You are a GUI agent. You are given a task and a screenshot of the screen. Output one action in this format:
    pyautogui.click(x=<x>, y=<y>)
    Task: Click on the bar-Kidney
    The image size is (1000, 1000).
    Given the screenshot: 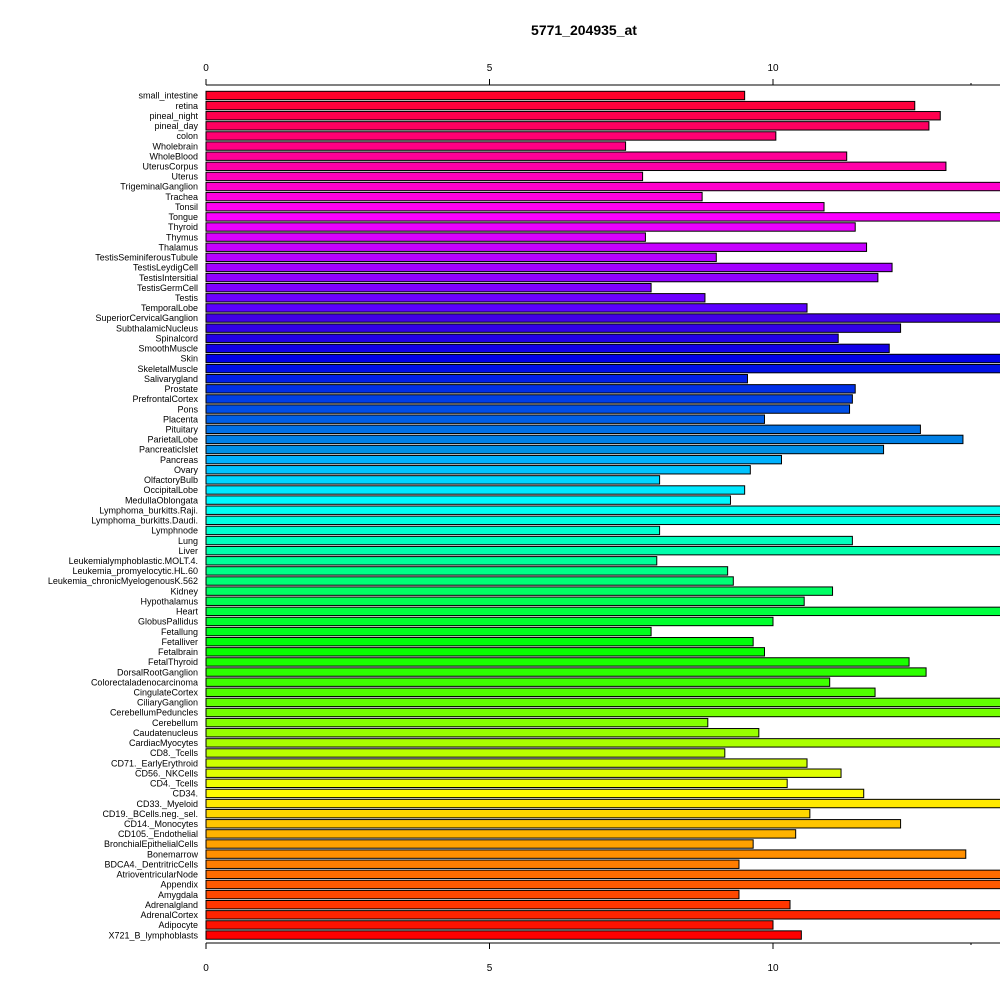 What is the action you would take?
    pyautogui.click(x=519, y=591)
    